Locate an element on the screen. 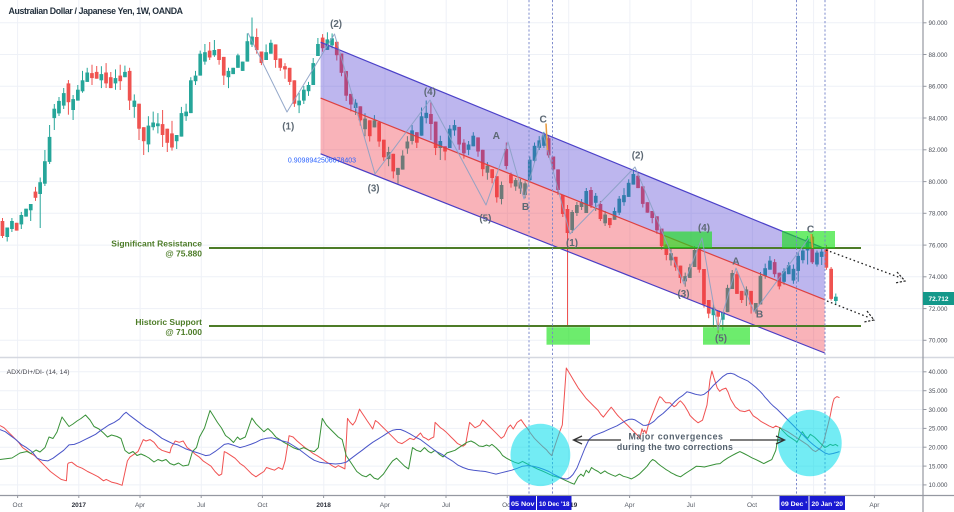  svg-text: 2017 is located at coordinates (79, 505).